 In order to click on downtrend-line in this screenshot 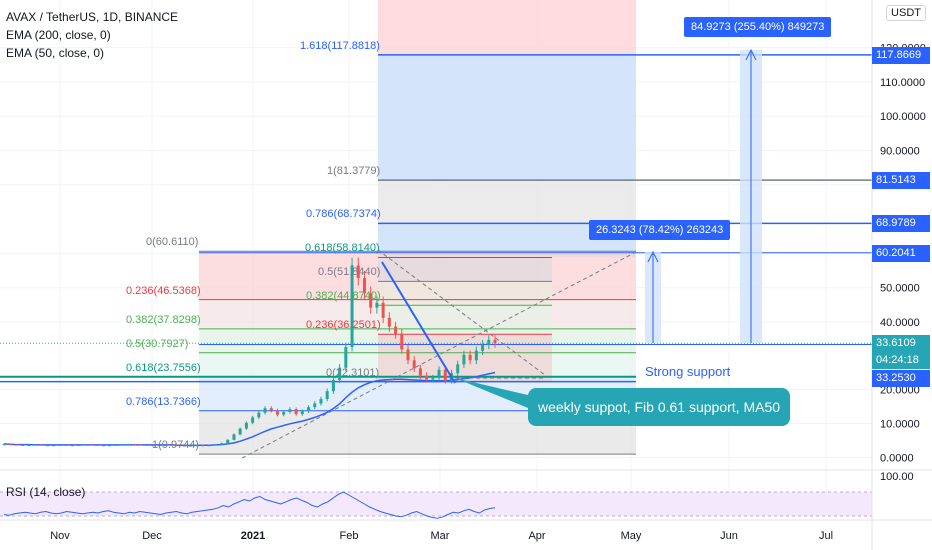, I will do `click(418, 322)`.